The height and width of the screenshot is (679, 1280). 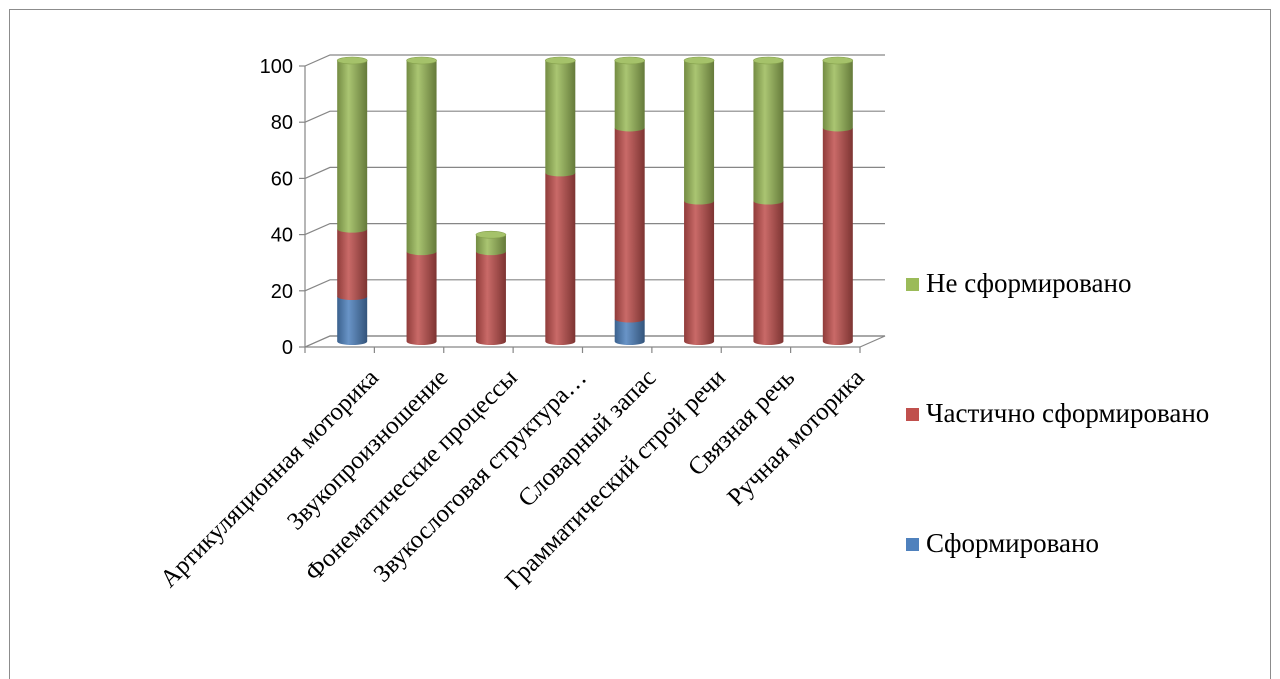 I want to click on legend-item: Не сформировано, so click(x=1019, y=283).